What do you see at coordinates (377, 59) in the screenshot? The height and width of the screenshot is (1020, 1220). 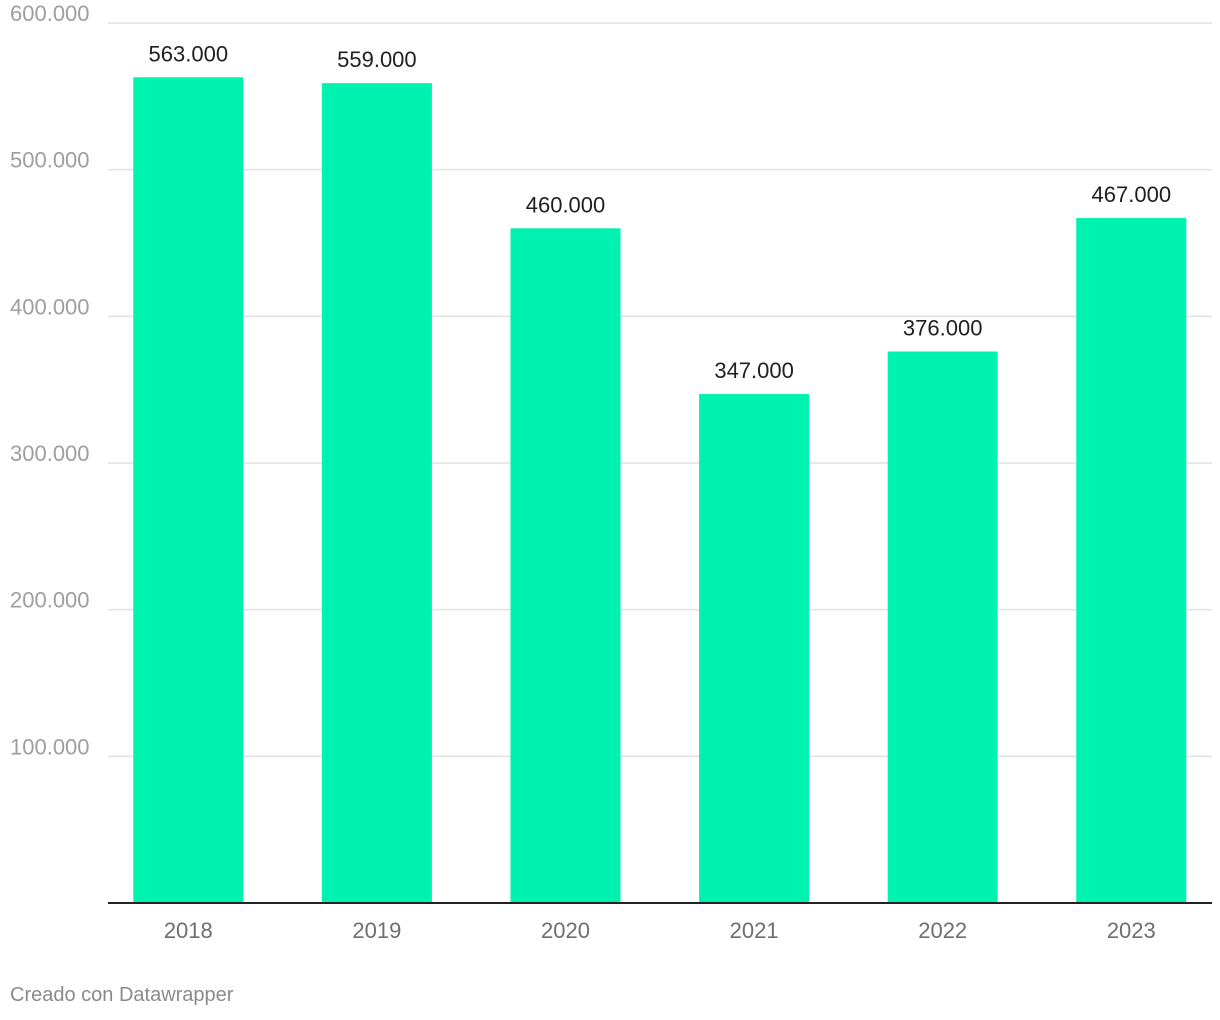 I see `bar-value-label: 559.000` at bounding box center [377, 59].